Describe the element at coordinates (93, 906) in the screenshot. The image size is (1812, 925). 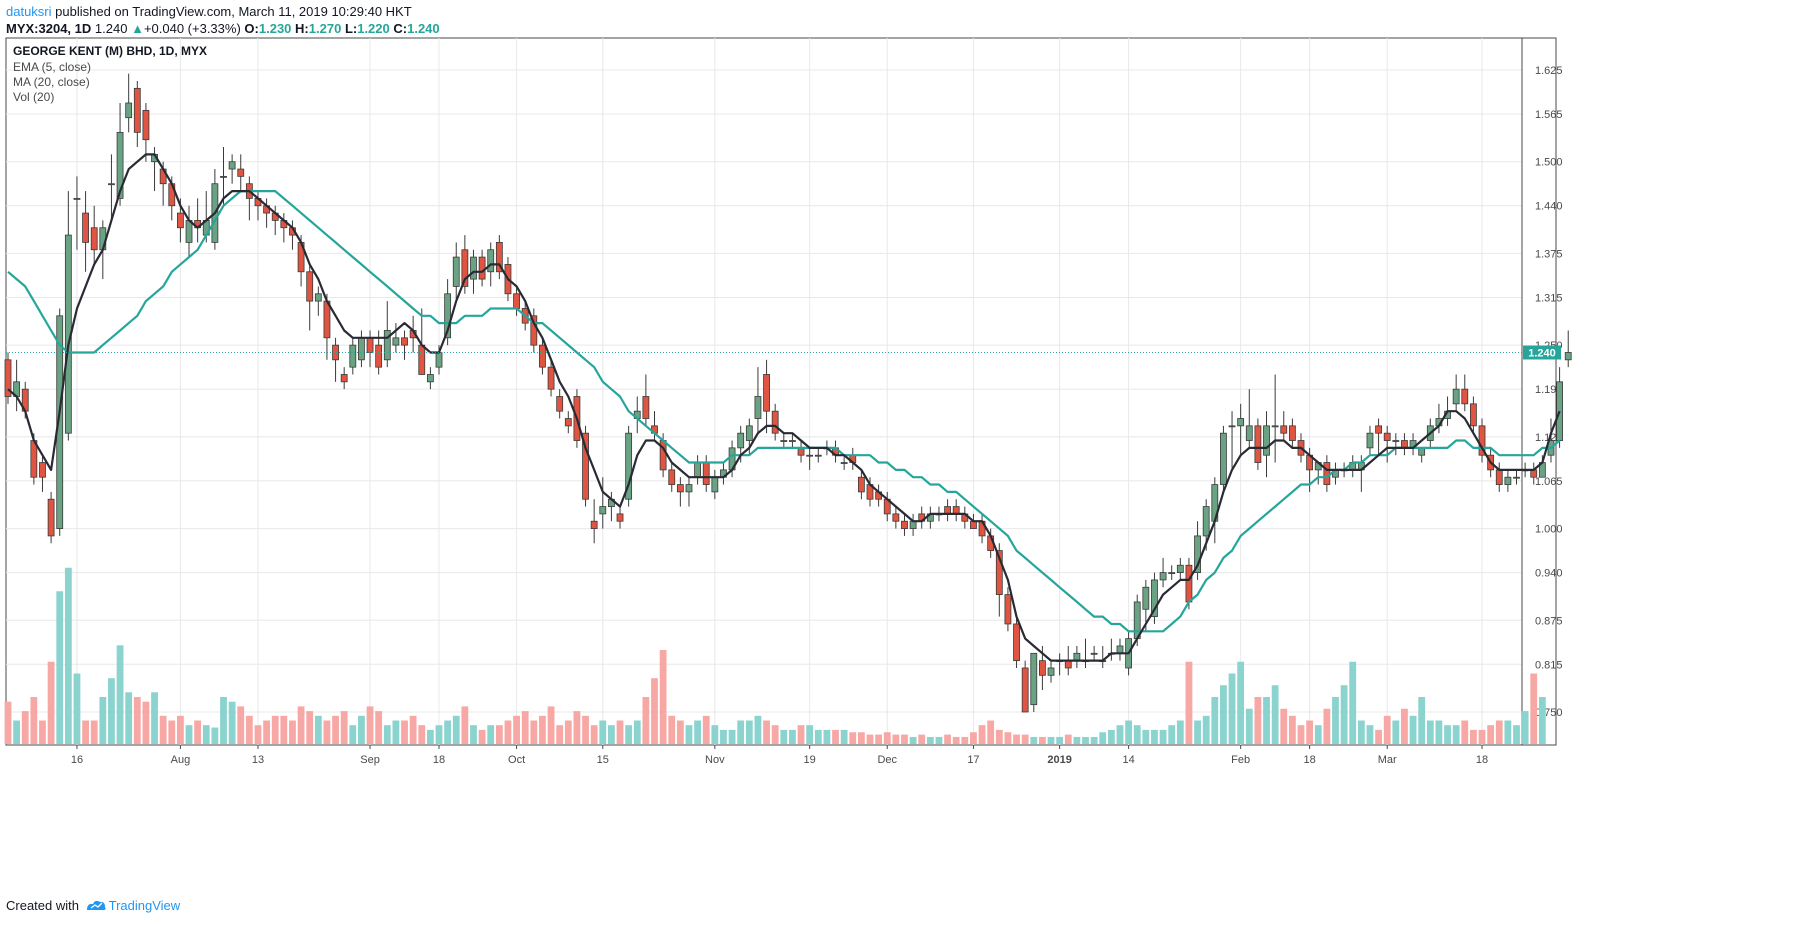
I see `footer: Created with TradingView` at that location.